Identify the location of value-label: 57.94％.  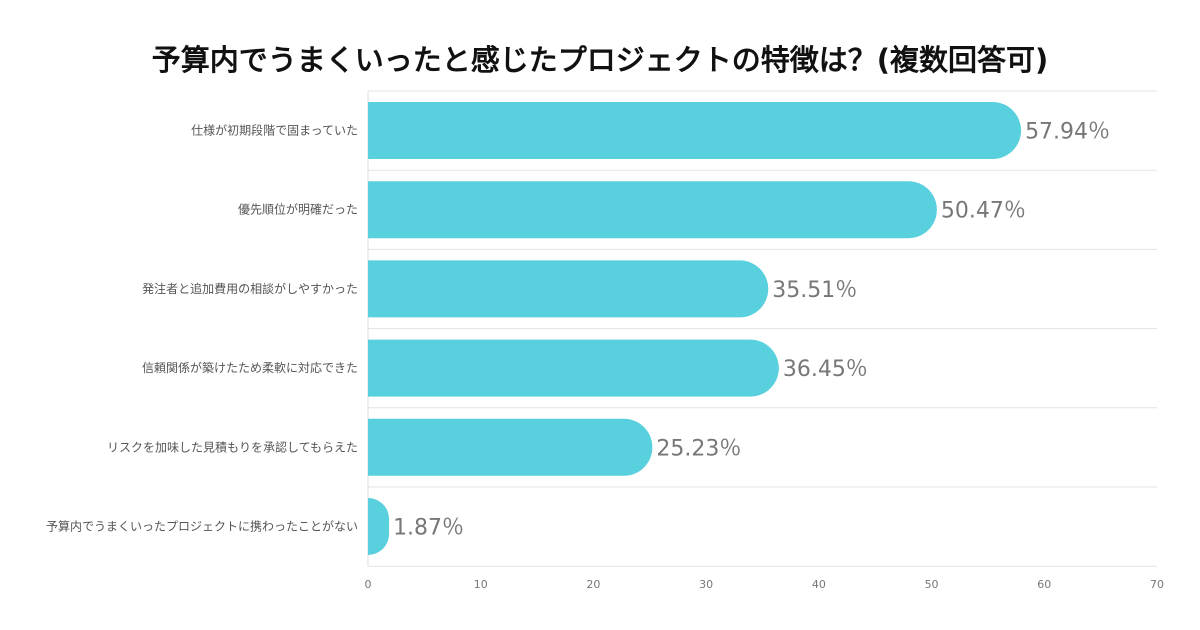
(1067, 132).